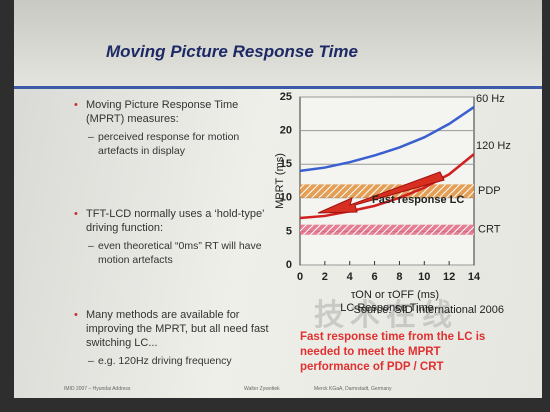 This screenshot has width=550, height=412. What do you see at coordinates (232, 51) in the screenshot?
I see `slide-title: Moving Picture Response Time` at bounding box center [232, 51].